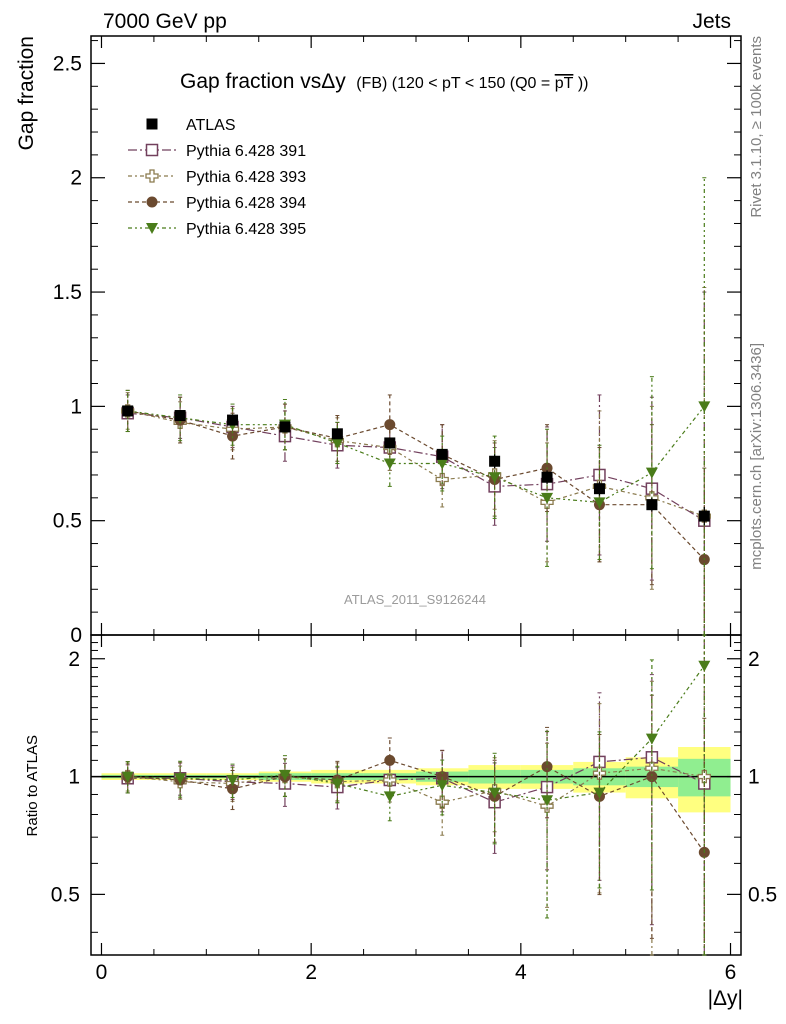 This screenshot has width=786, height=1024. I want to click on ratio-y-axis-label: Ratio to ATLAS, so click(32, 785).